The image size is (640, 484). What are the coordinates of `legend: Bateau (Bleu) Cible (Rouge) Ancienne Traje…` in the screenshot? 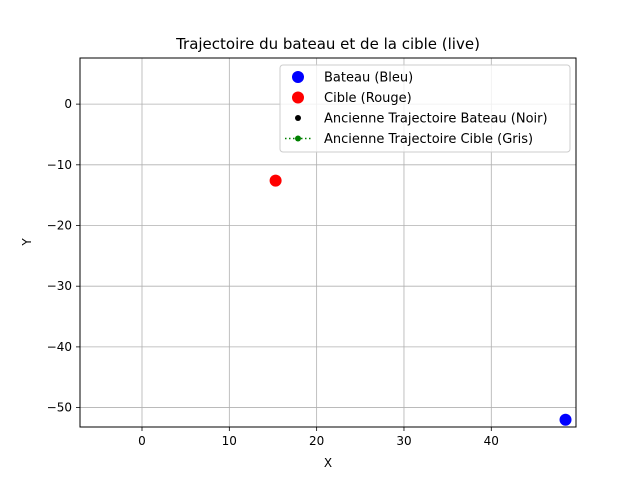 It's located at (425, 108).